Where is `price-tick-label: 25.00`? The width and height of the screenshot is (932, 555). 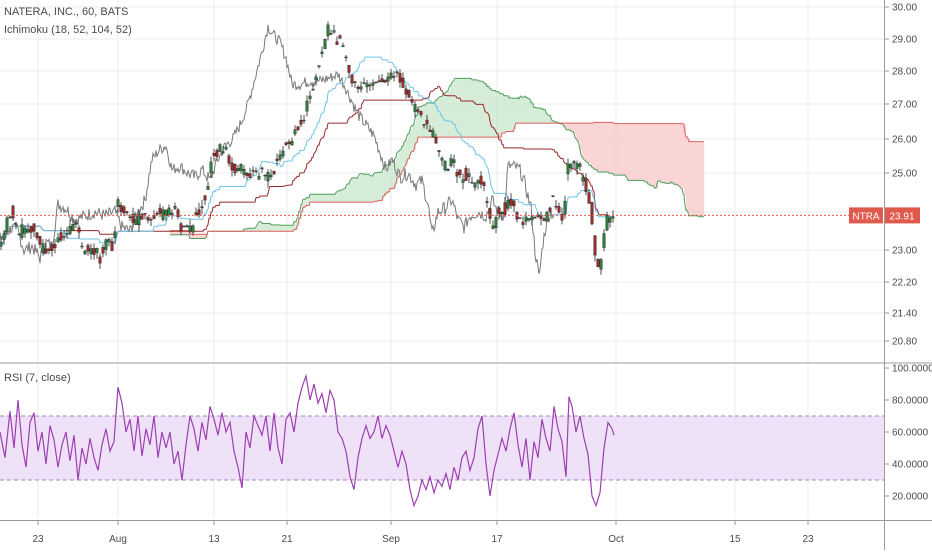 price-tick-label: 25.00 is located at coordinates (904, 174).